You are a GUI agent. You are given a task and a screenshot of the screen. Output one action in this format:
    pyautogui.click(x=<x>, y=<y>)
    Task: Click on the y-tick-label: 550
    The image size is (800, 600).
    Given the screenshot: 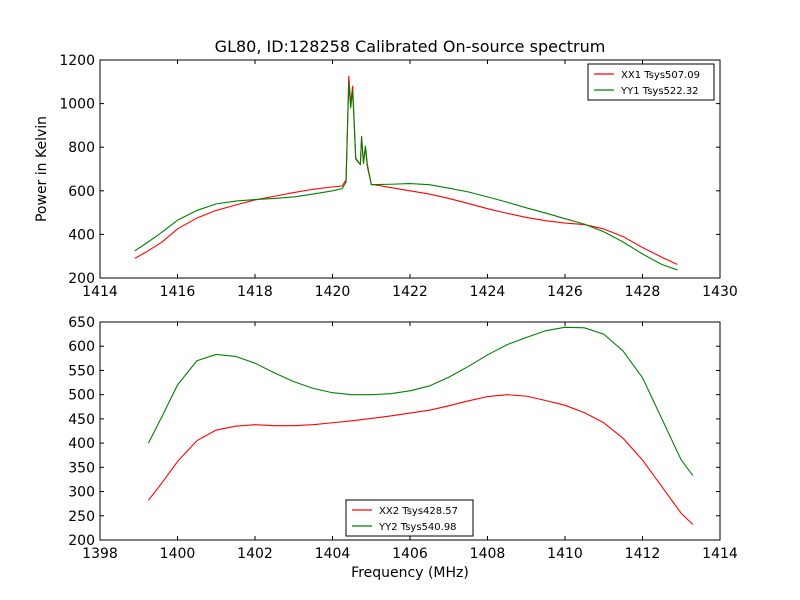 What is the action you would take?
    pyautogui.click(x=81, y=371)
    